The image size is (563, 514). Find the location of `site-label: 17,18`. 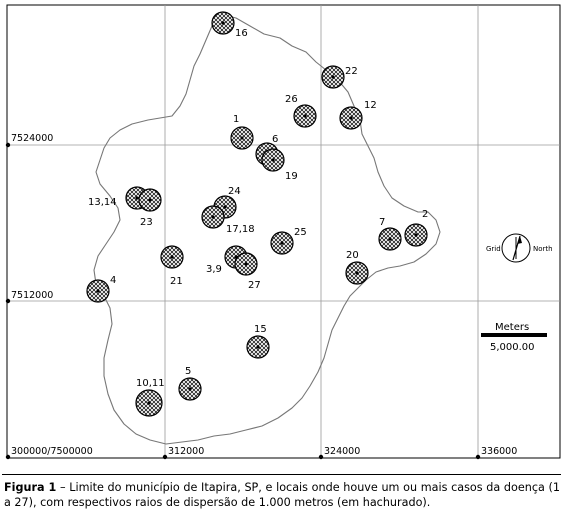

site-label: 17,18 is located at coordinates (240, 229).